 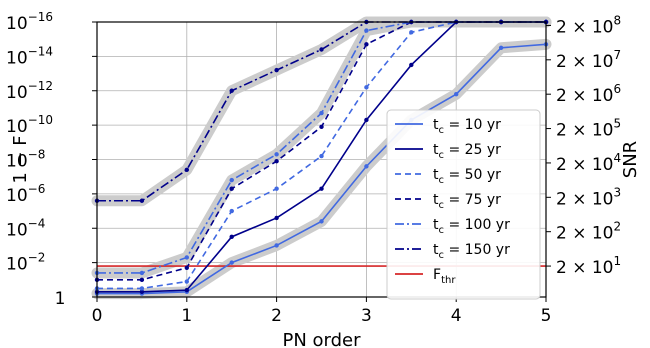 I want to click on left-y-ticks: 1 10⁻² 10⁻⁴ 10⁻⁶ 10⁻⁸ 10⁻¹⁰ 10⁻¹² 10⁻¹⁴ 10⁻¹⁶, so click(x=51, y=159).